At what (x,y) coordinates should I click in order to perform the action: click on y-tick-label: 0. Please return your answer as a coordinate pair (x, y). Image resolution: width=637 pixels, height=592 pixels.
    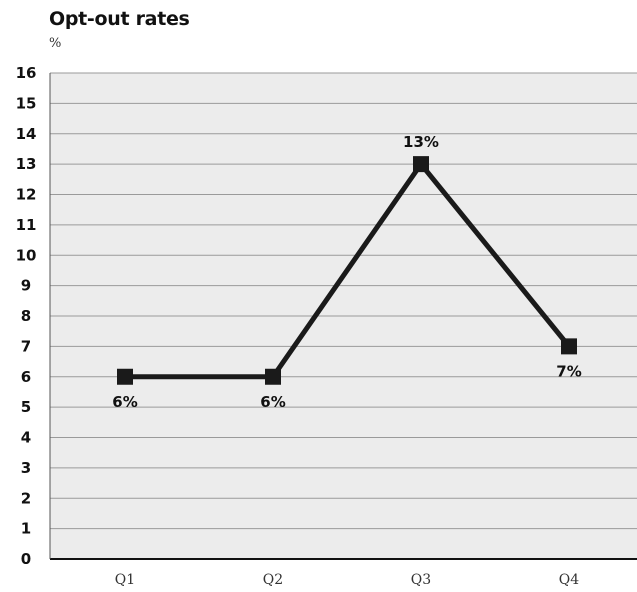
    Looking at the image, I should click on (26, 559).